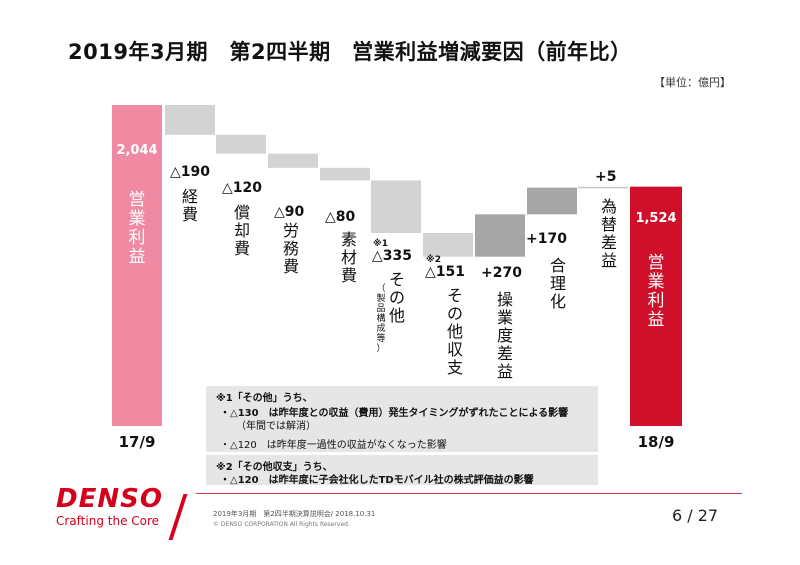 Image resolution: width=800 pixels, height=565 pixels. What do you see at coordinates (609, 206) in the screenshot?
I see `vertical-char: 為` at bounding box center [609, 206].